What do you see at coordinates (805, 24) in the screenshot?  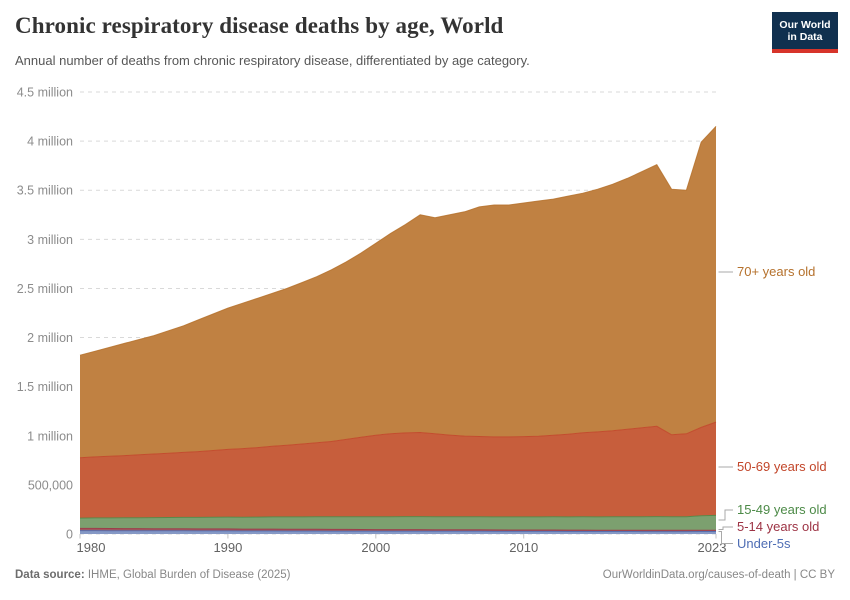 I see `owid-logo-line1: Our World` at bounding box center [805, 24].